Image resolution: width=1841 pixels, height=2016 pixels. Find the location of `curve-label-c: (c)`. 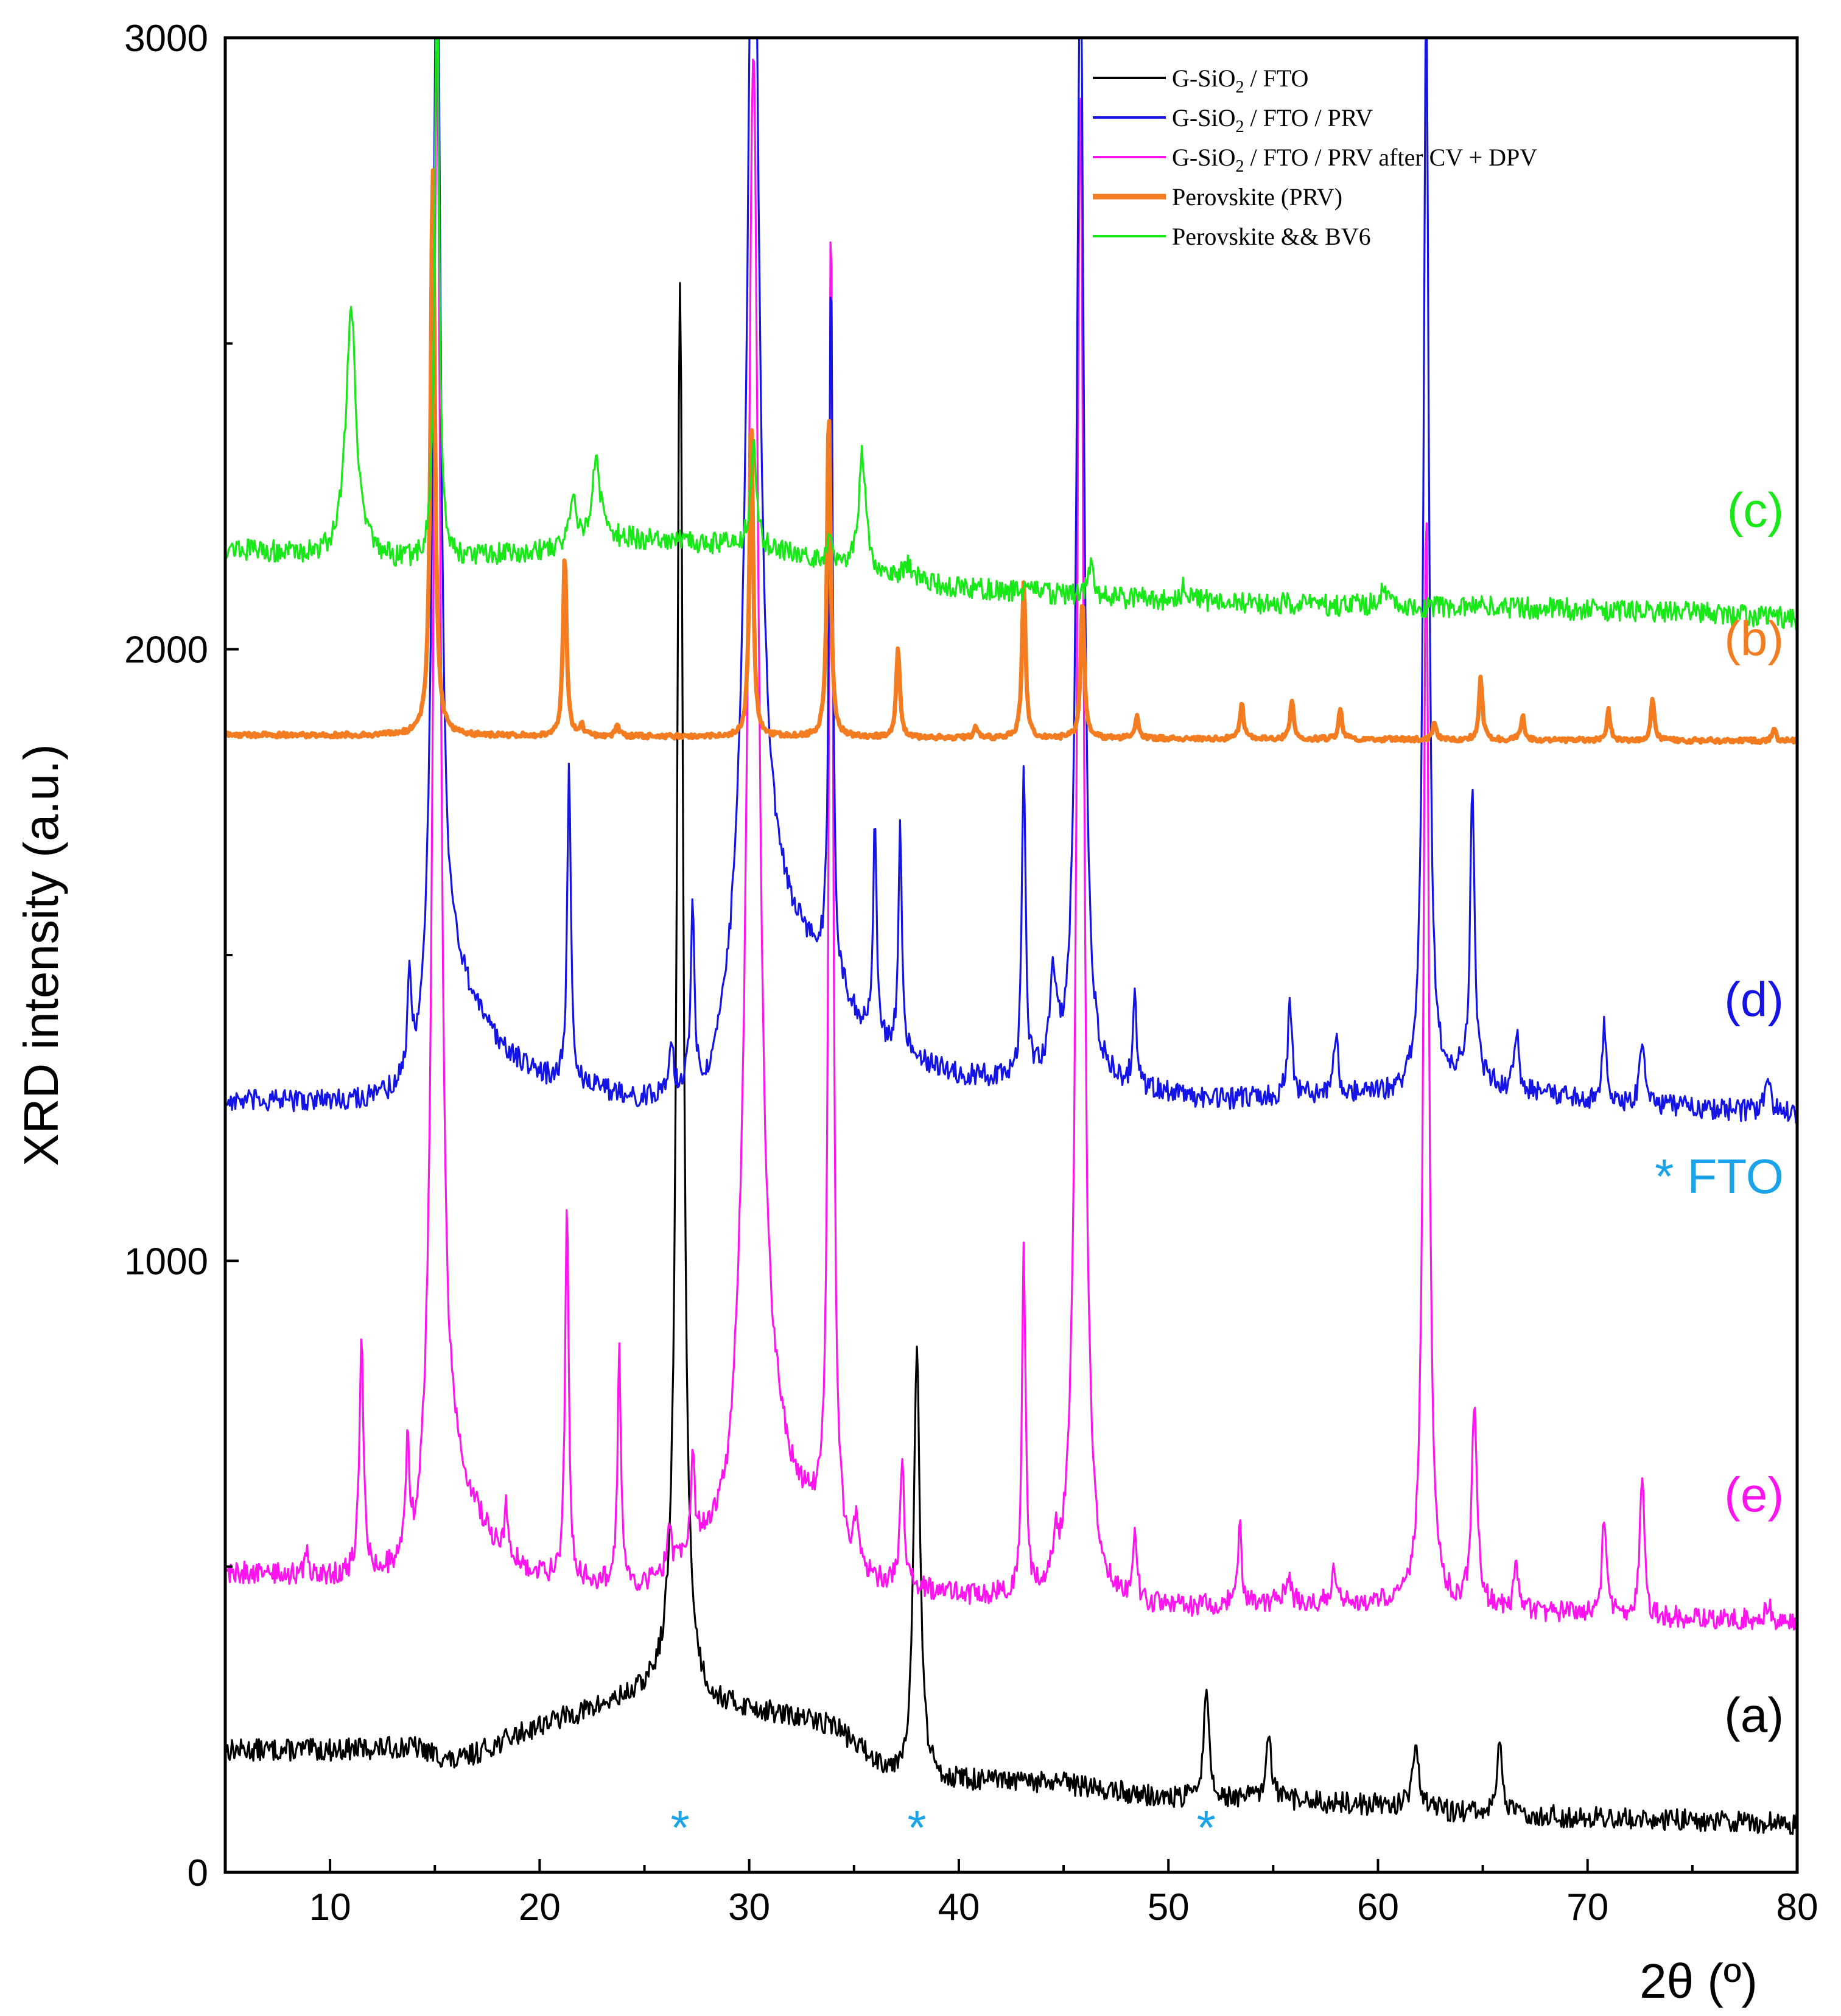

curve-label-c: (c) is located at coordinates (1755, 510).